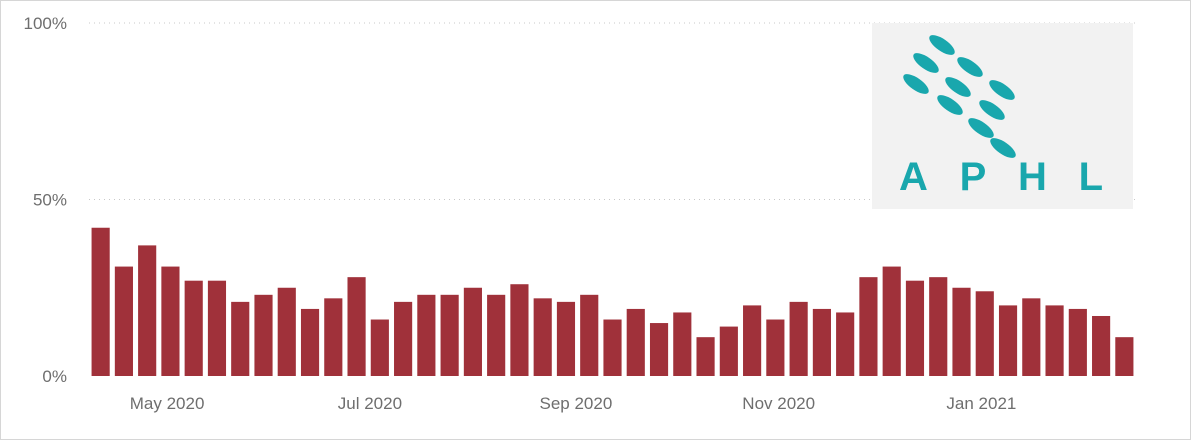  I want to click on y-tick-label: 50%, so click(50, 200).